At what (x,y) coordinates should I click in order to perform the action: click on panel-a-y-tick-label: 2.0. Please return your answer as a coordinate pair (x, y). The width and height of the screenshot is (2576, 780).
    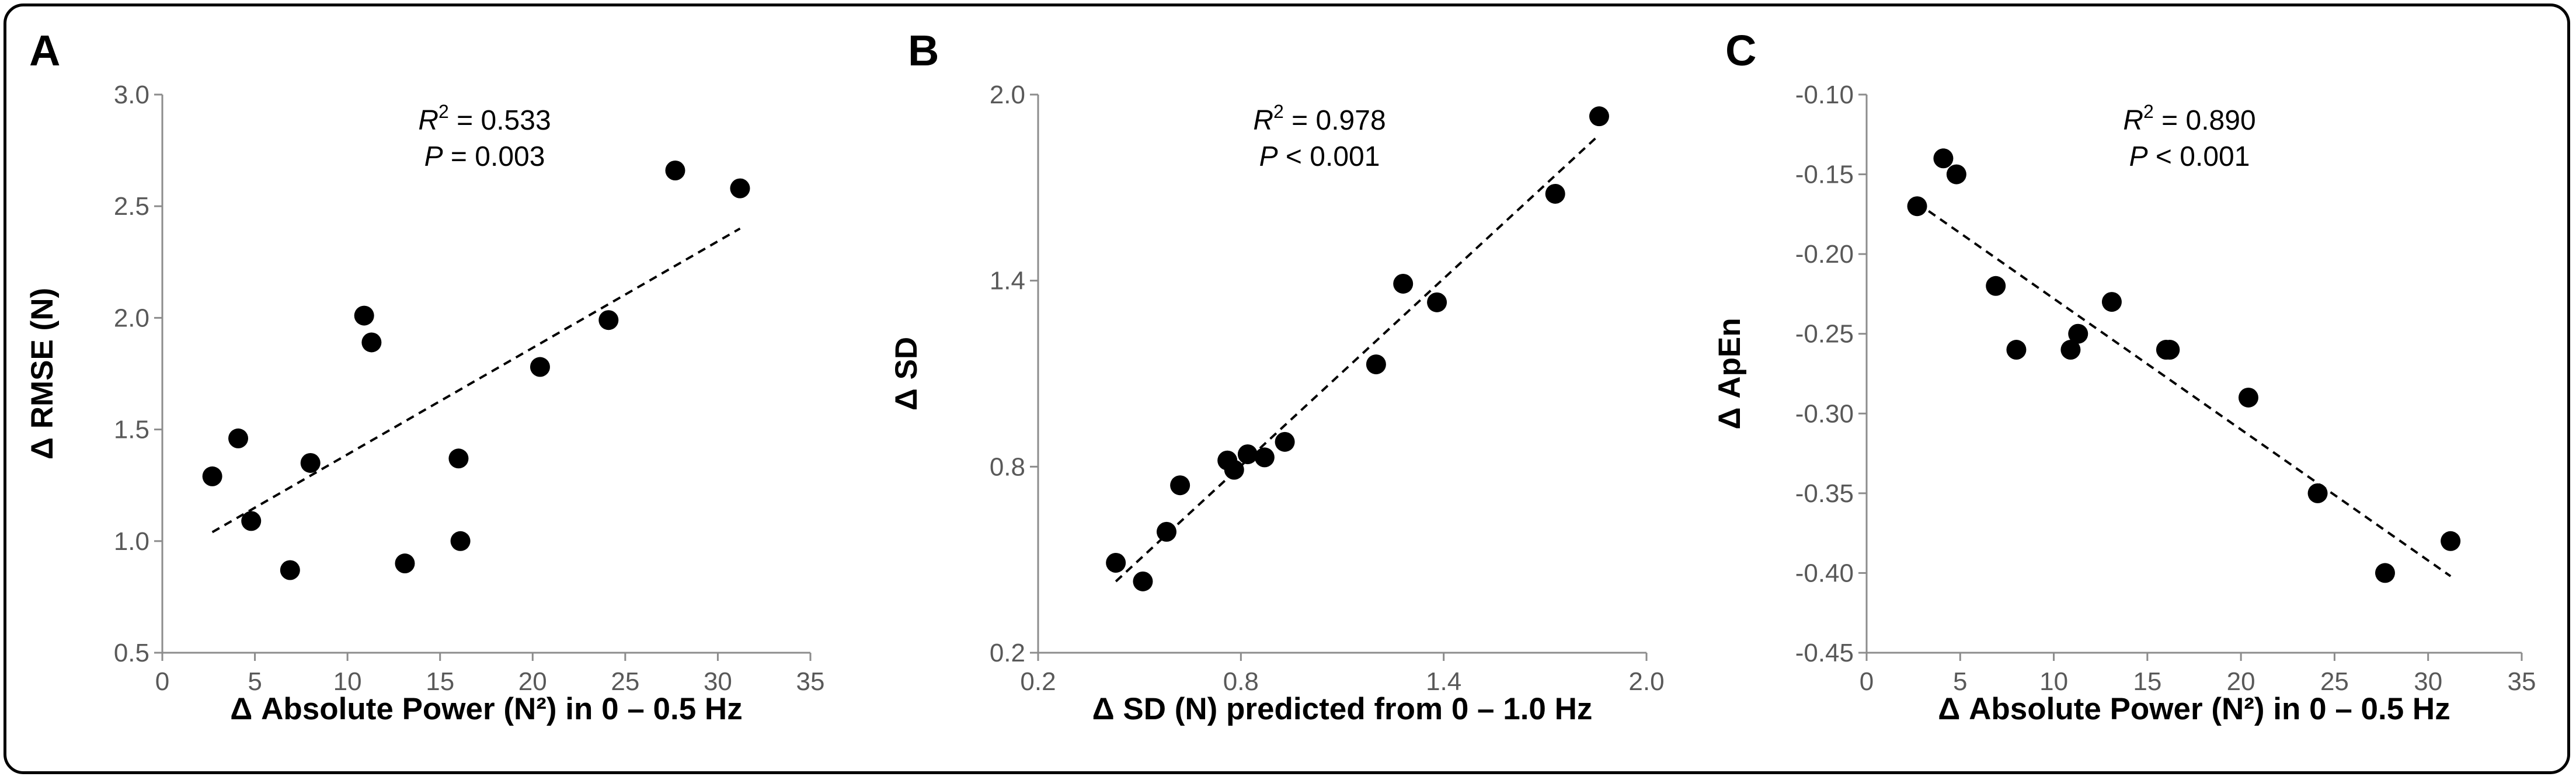
    Looking at the image, I should click on (131, 318).